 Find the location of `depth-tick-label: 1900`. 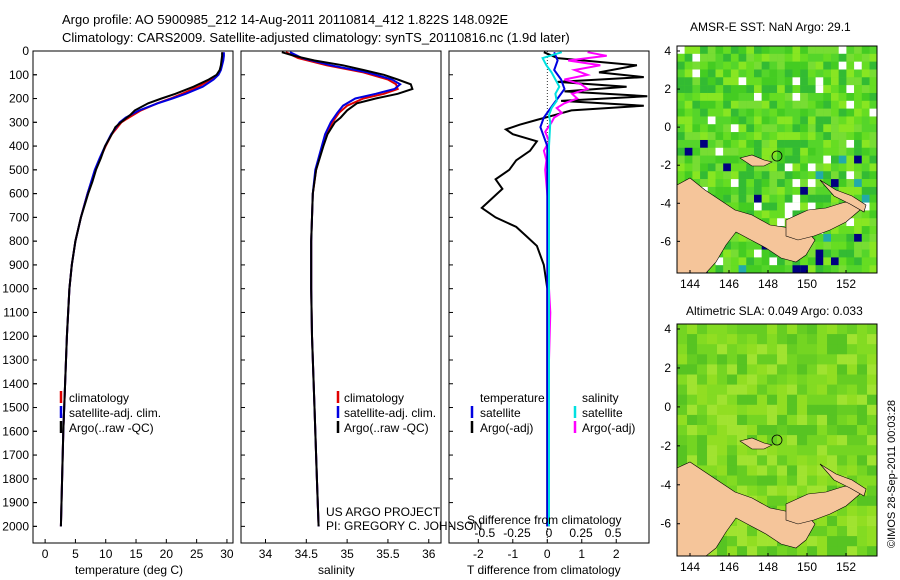

depth-tick-label: 1900 is located at coordinates (15, 503).